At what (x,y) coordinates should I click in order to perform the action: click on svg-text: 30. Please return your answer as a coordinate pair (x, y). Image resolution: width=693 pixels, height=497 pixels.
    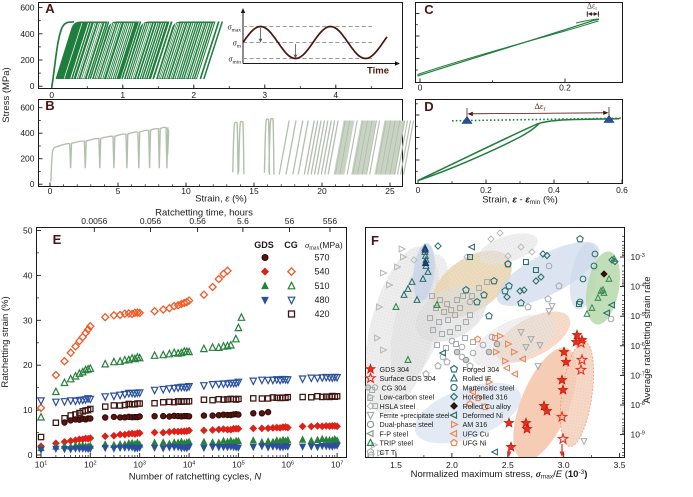
    Looking at the image, I should click on (28, 320).